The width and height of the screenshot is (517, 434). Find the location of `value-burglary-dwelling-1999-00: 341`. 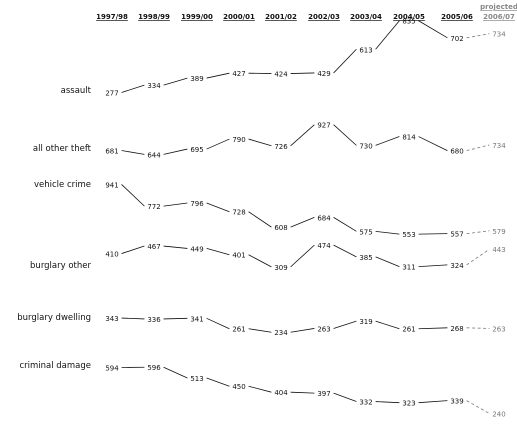

value-burglary-dwelling-1999-00: 341 is located at coordinates (196, 319).